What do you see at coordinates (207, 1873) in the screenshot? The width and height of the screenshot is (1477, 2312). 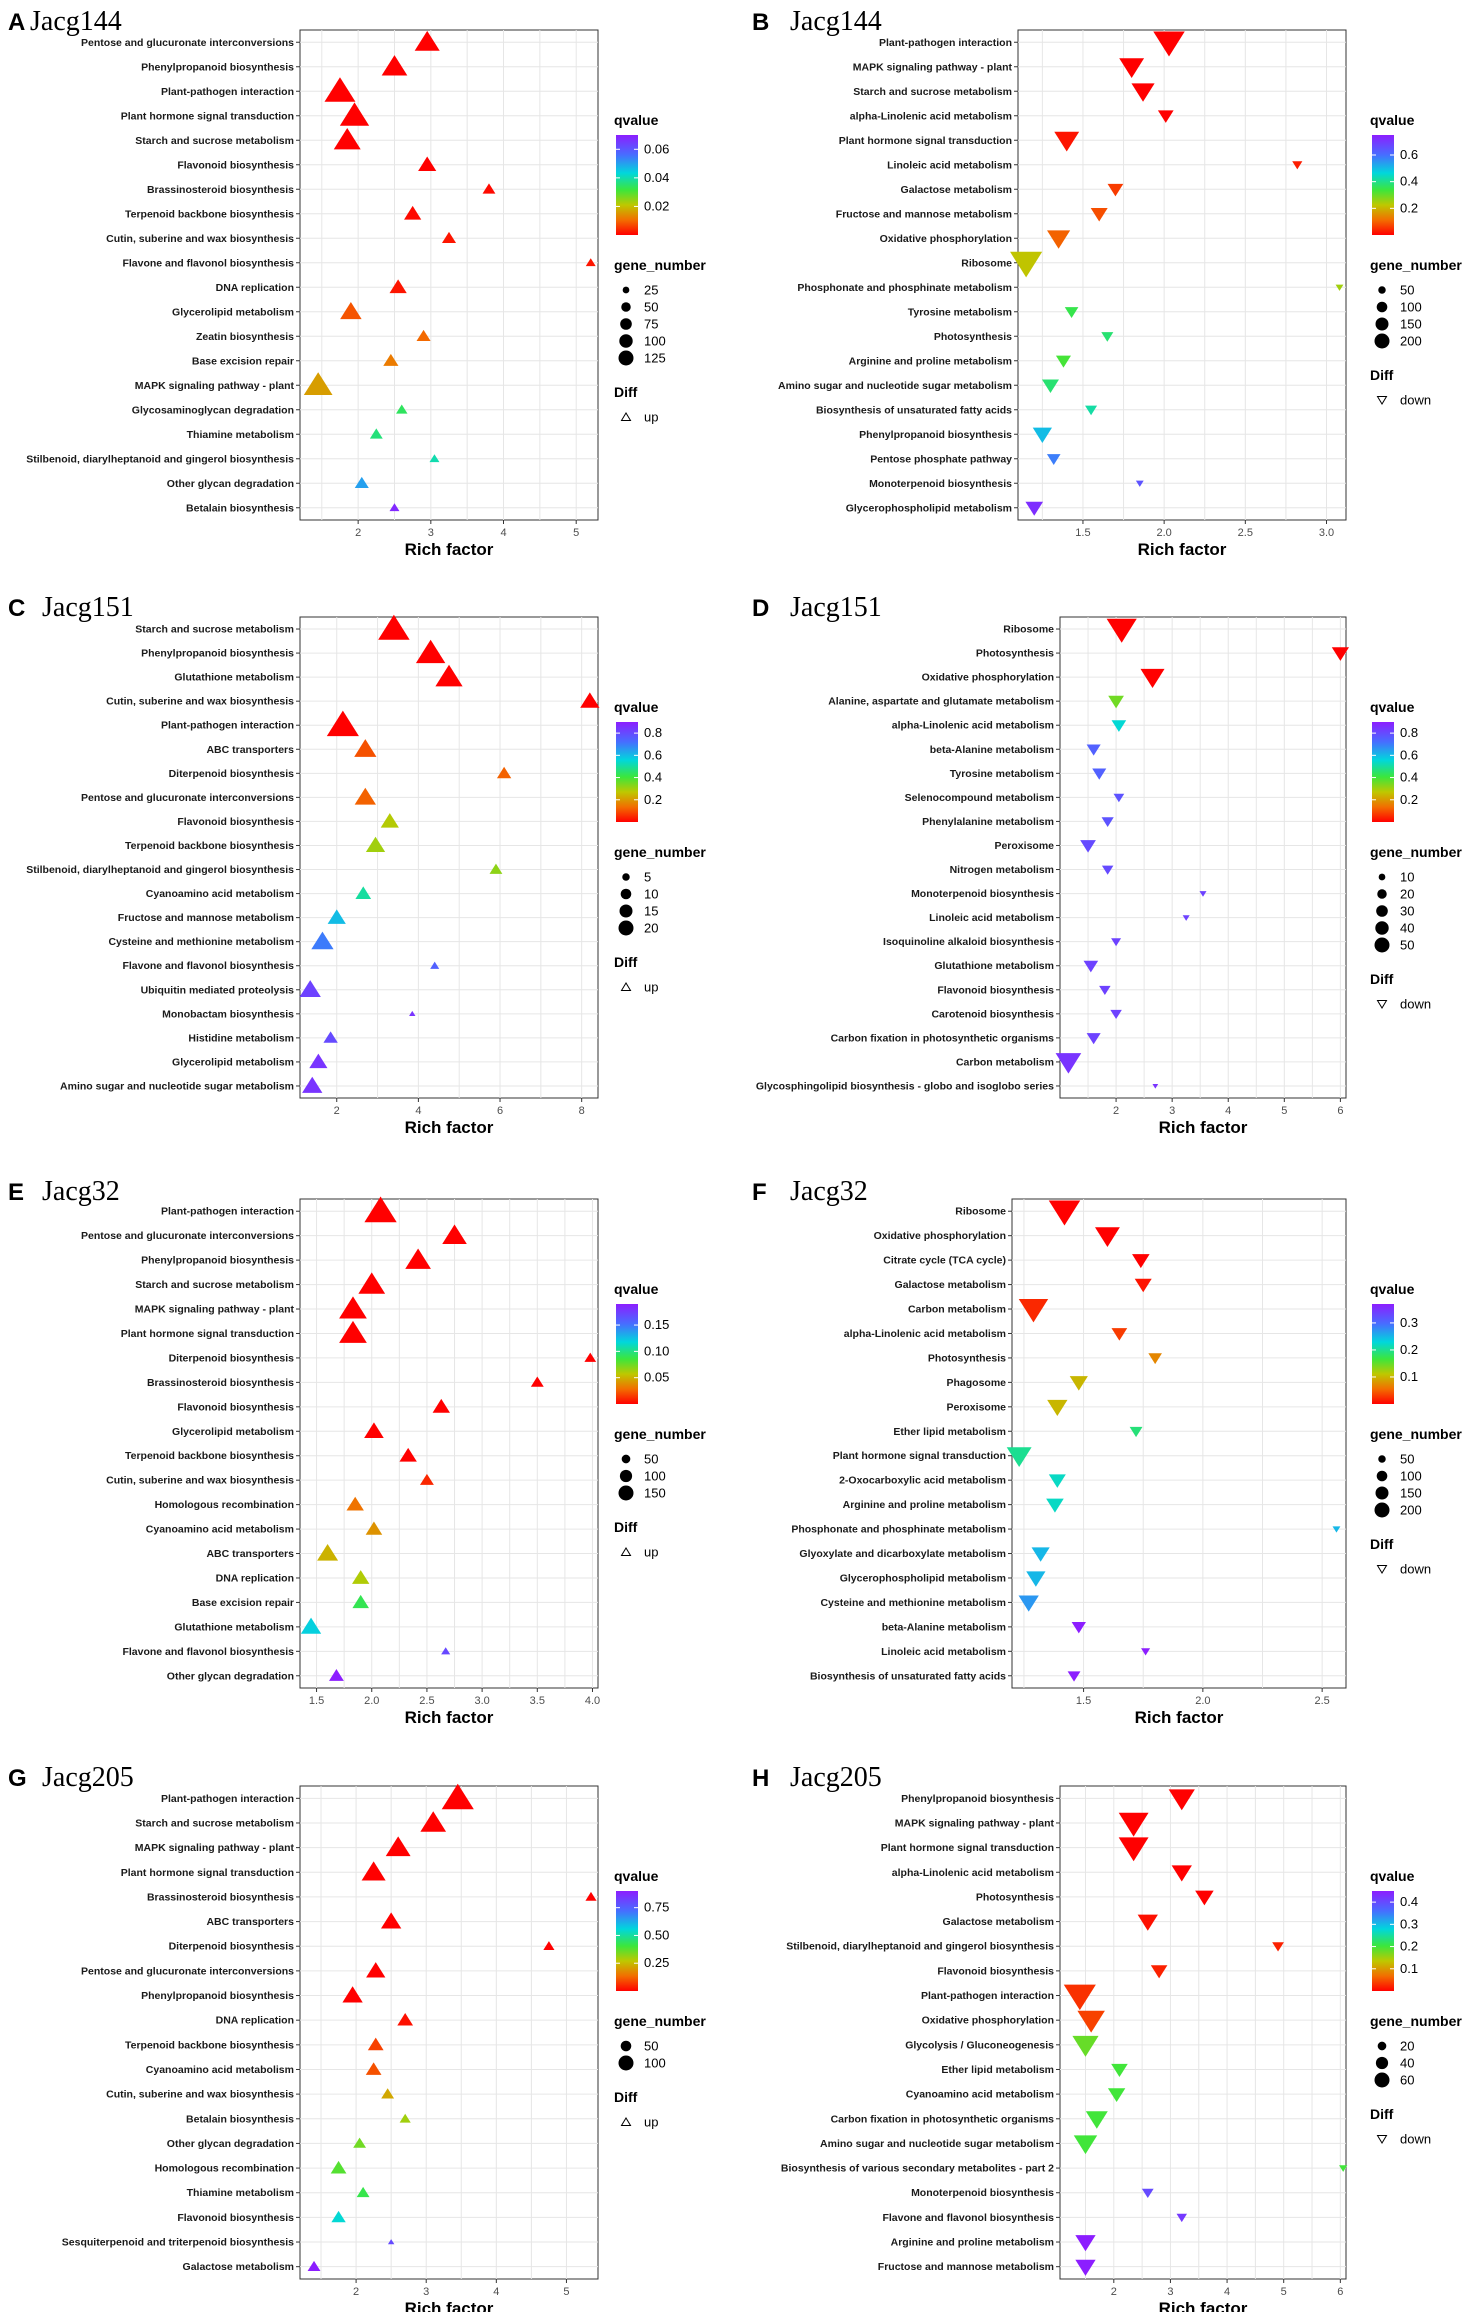 I see `y-tick-label: Plant hormone signal transduction` at bounding box center [207, 1873].